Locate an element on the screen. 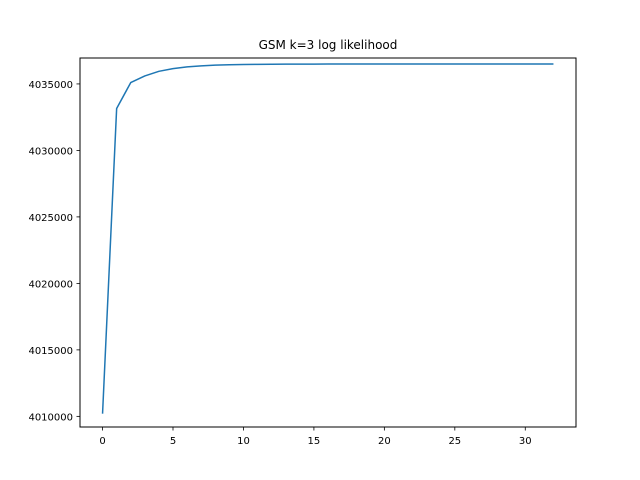 The height and width of the screenshot is (480, 640). x-tick-label: 5 is located at coordinates (173, 441).